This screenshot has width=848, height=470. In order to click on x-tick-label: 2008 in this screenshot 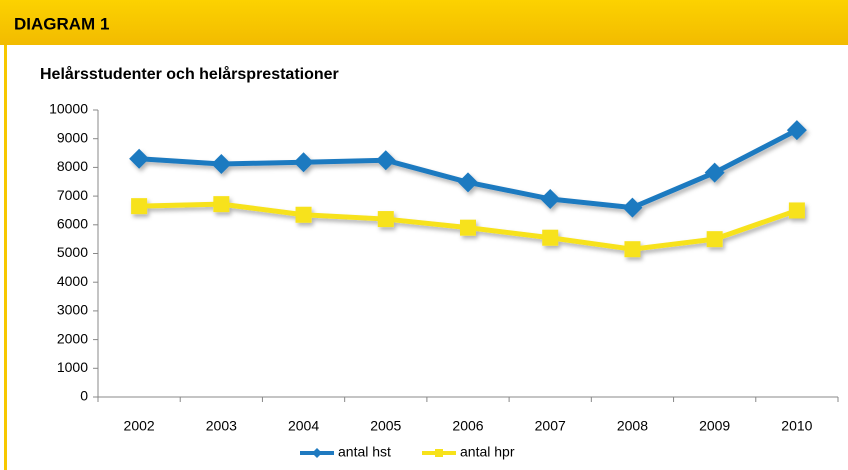, I will do `click(632, 426)`.